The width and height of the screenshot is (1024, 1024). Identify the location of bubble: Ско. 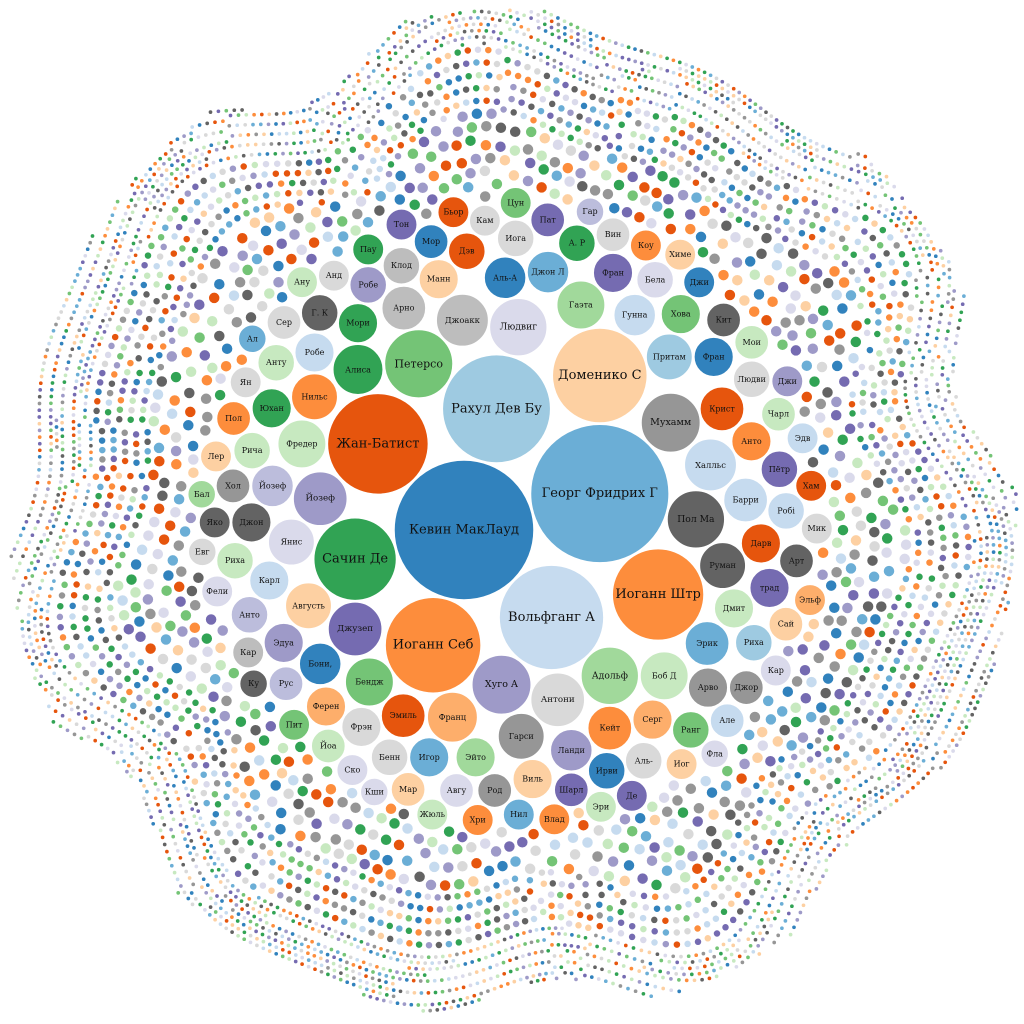
(352, 770).